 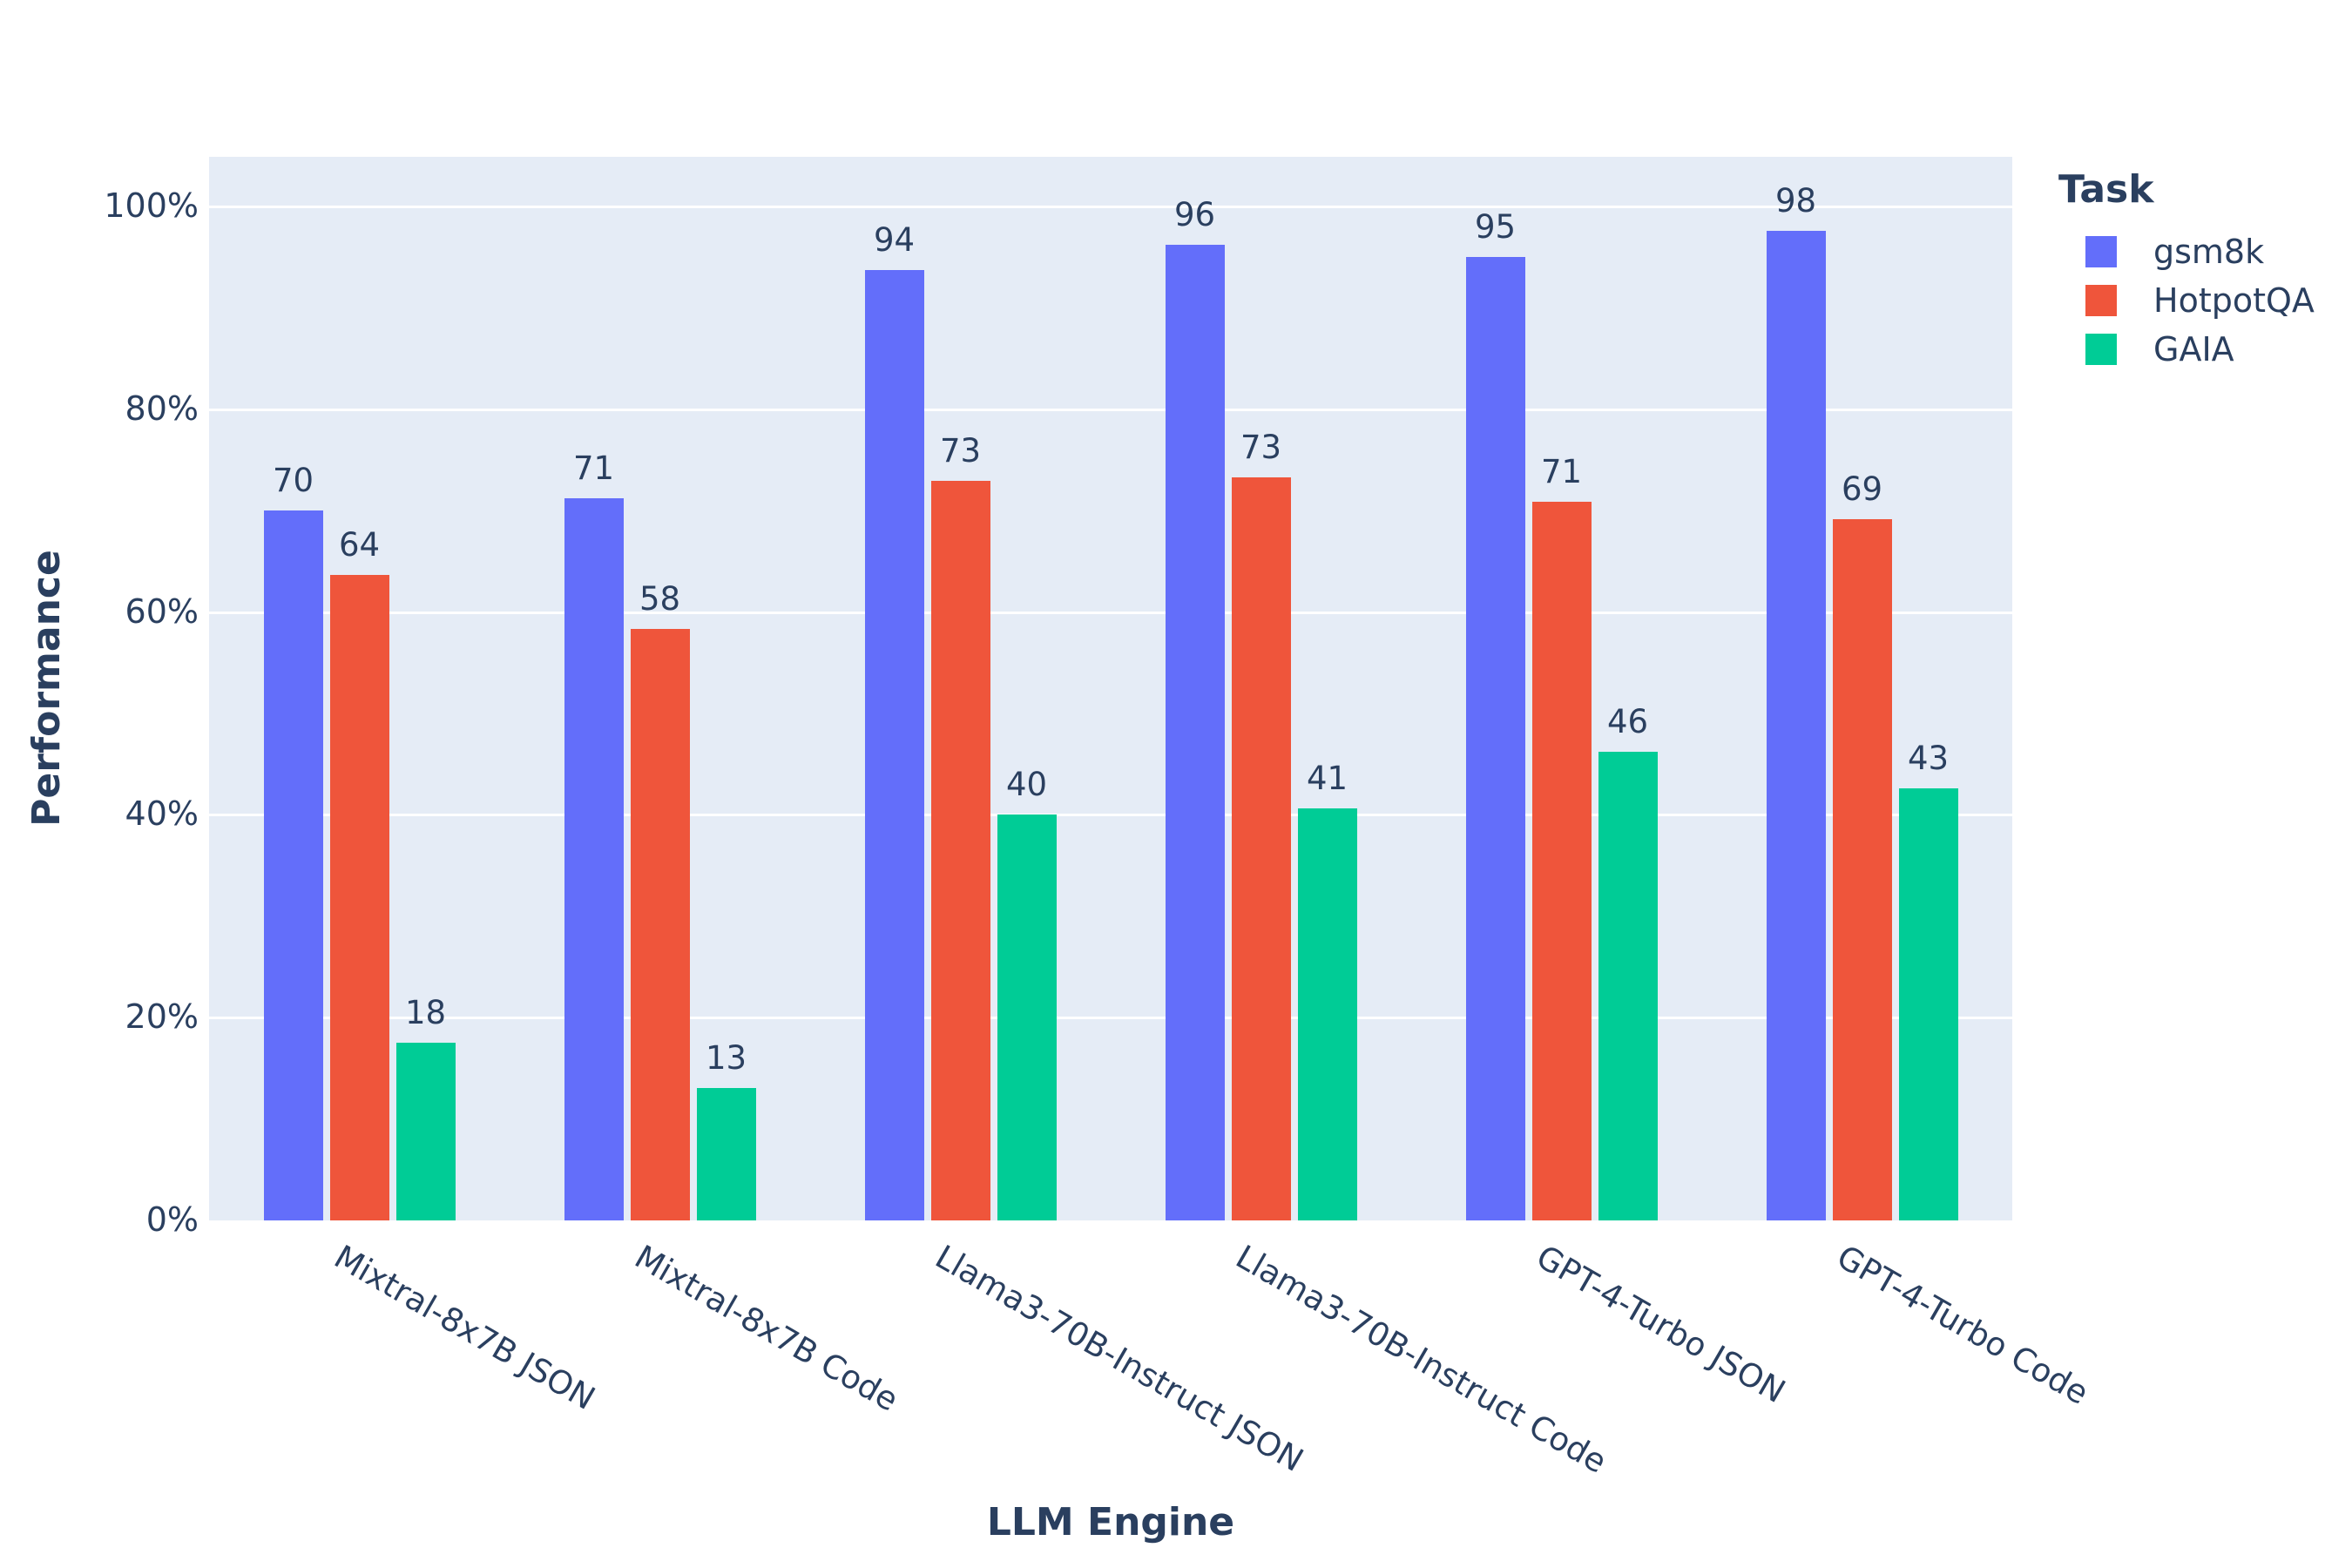 I want to click on bar-gsm8k-GPT-4-Turbo JSON, so click(x=1495, y=738).